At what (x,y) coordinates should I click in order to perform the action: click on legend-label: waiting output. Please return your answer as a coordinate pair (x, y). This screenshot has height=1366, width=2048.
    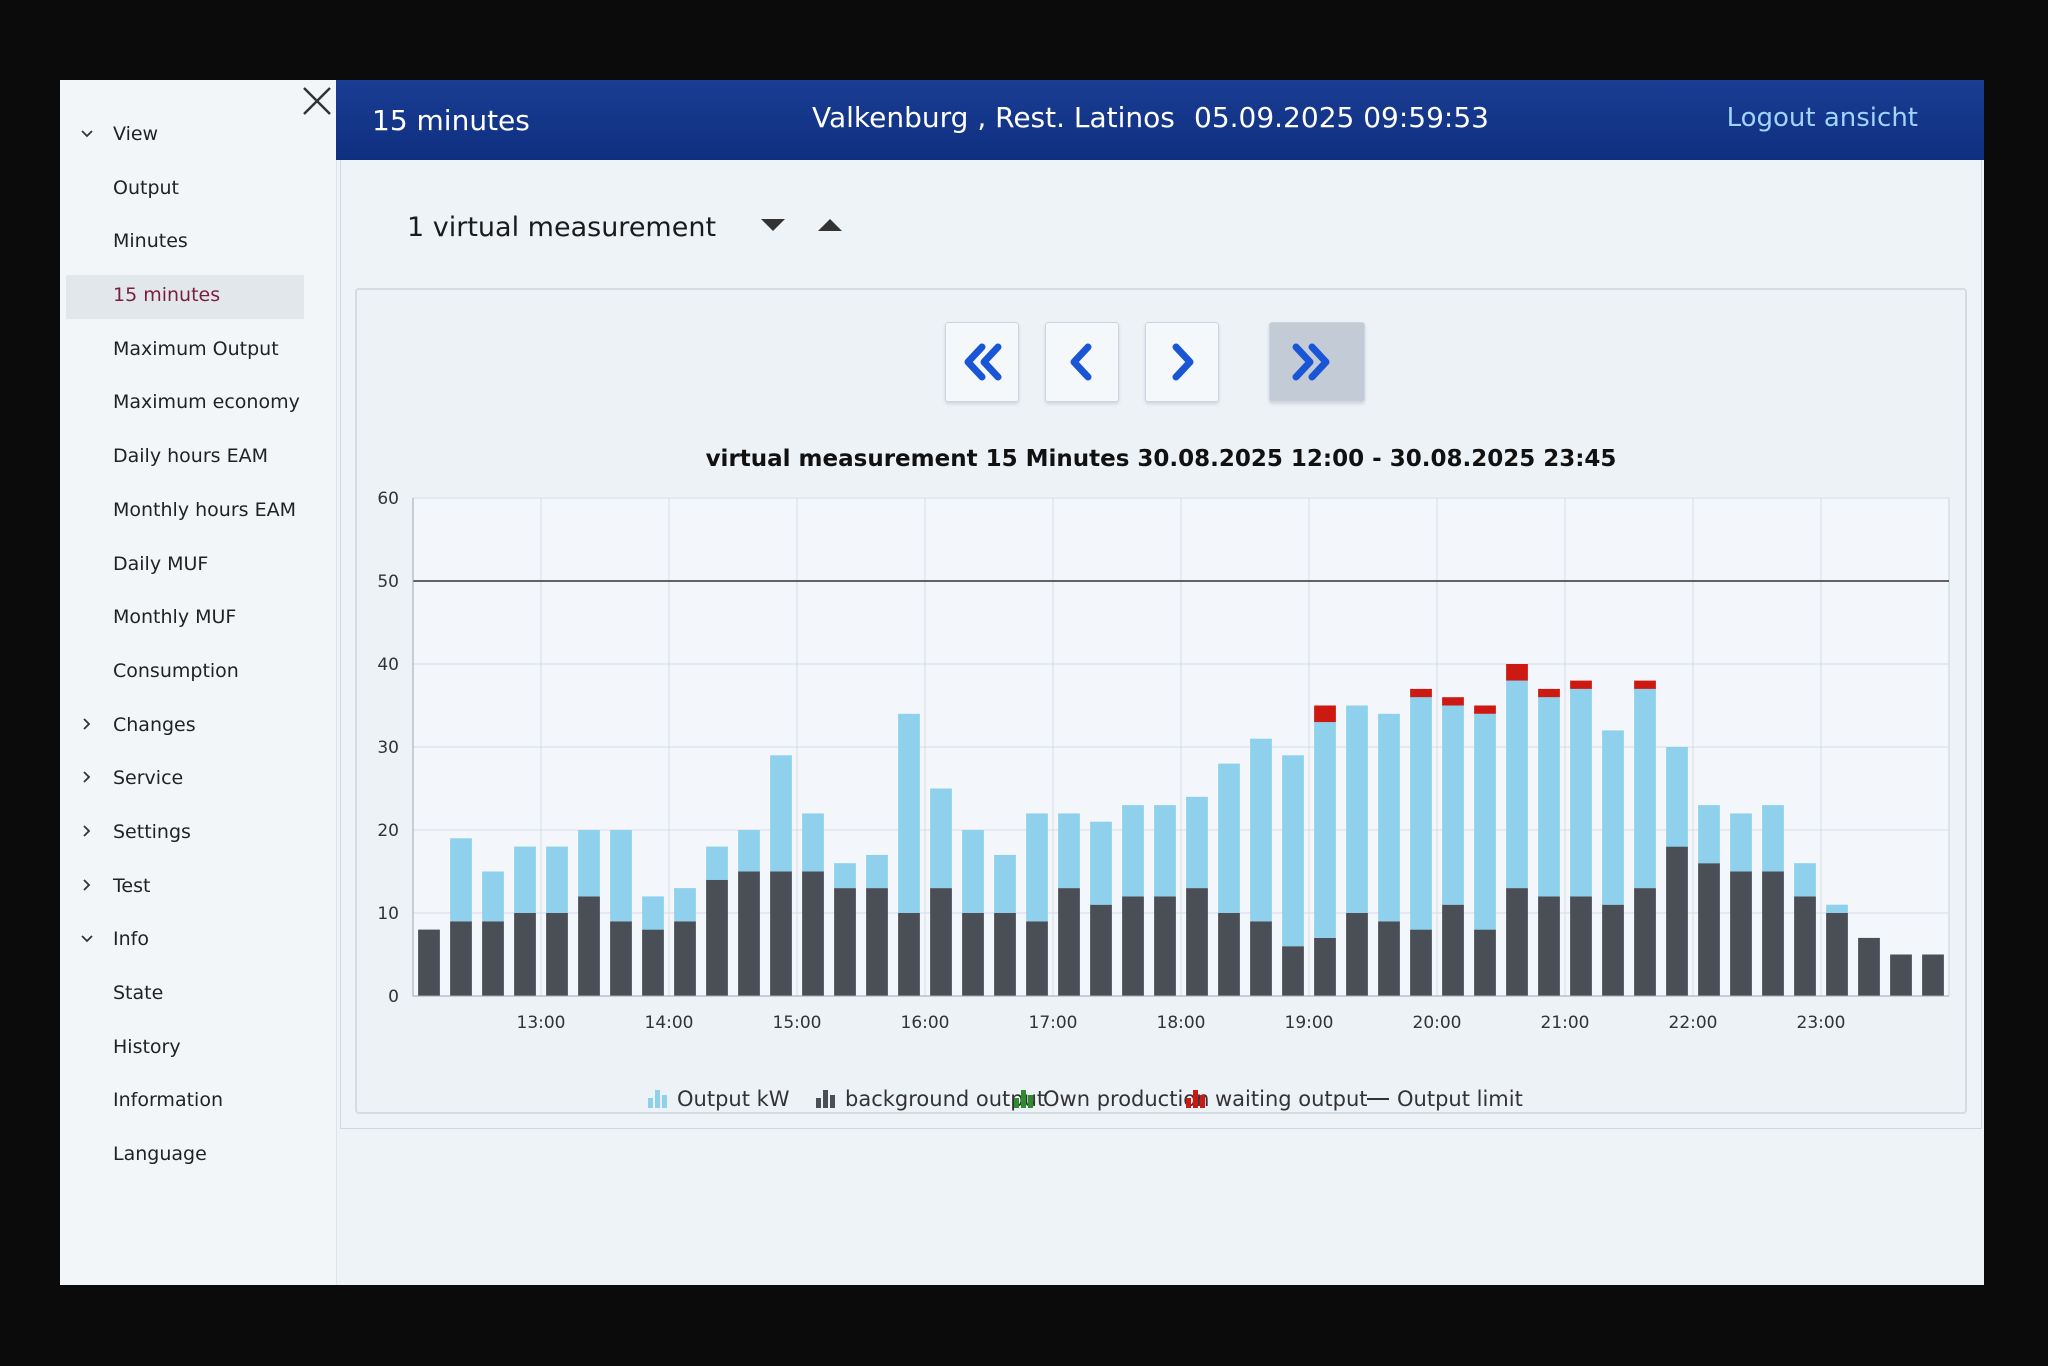
    Looking at the image, I should click on (1291, 1099).